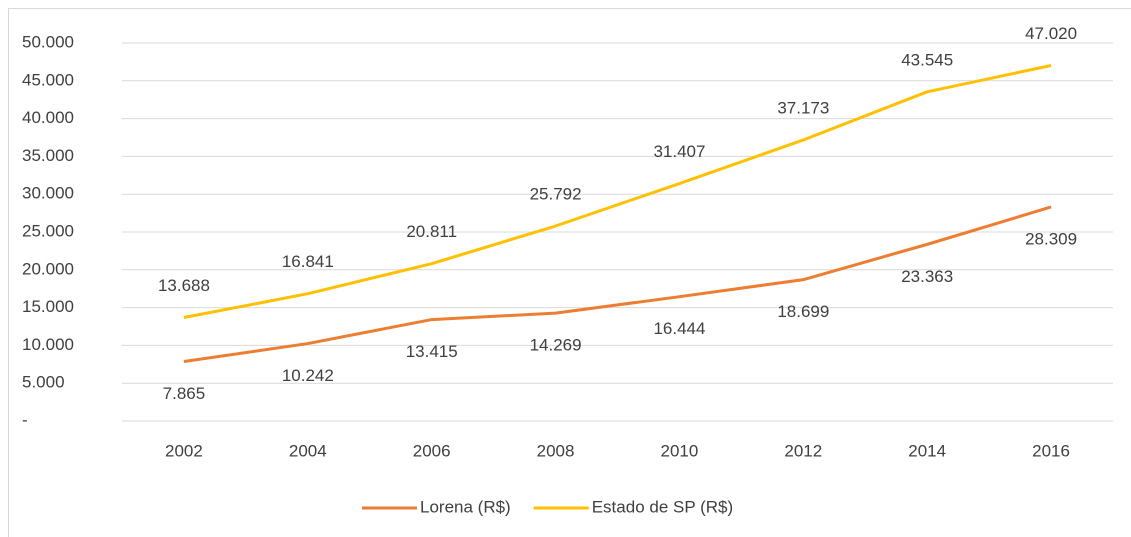  Describe the element at coordinates (803, 107) in the screenshot. I see `data-label: 37.173` at that location.